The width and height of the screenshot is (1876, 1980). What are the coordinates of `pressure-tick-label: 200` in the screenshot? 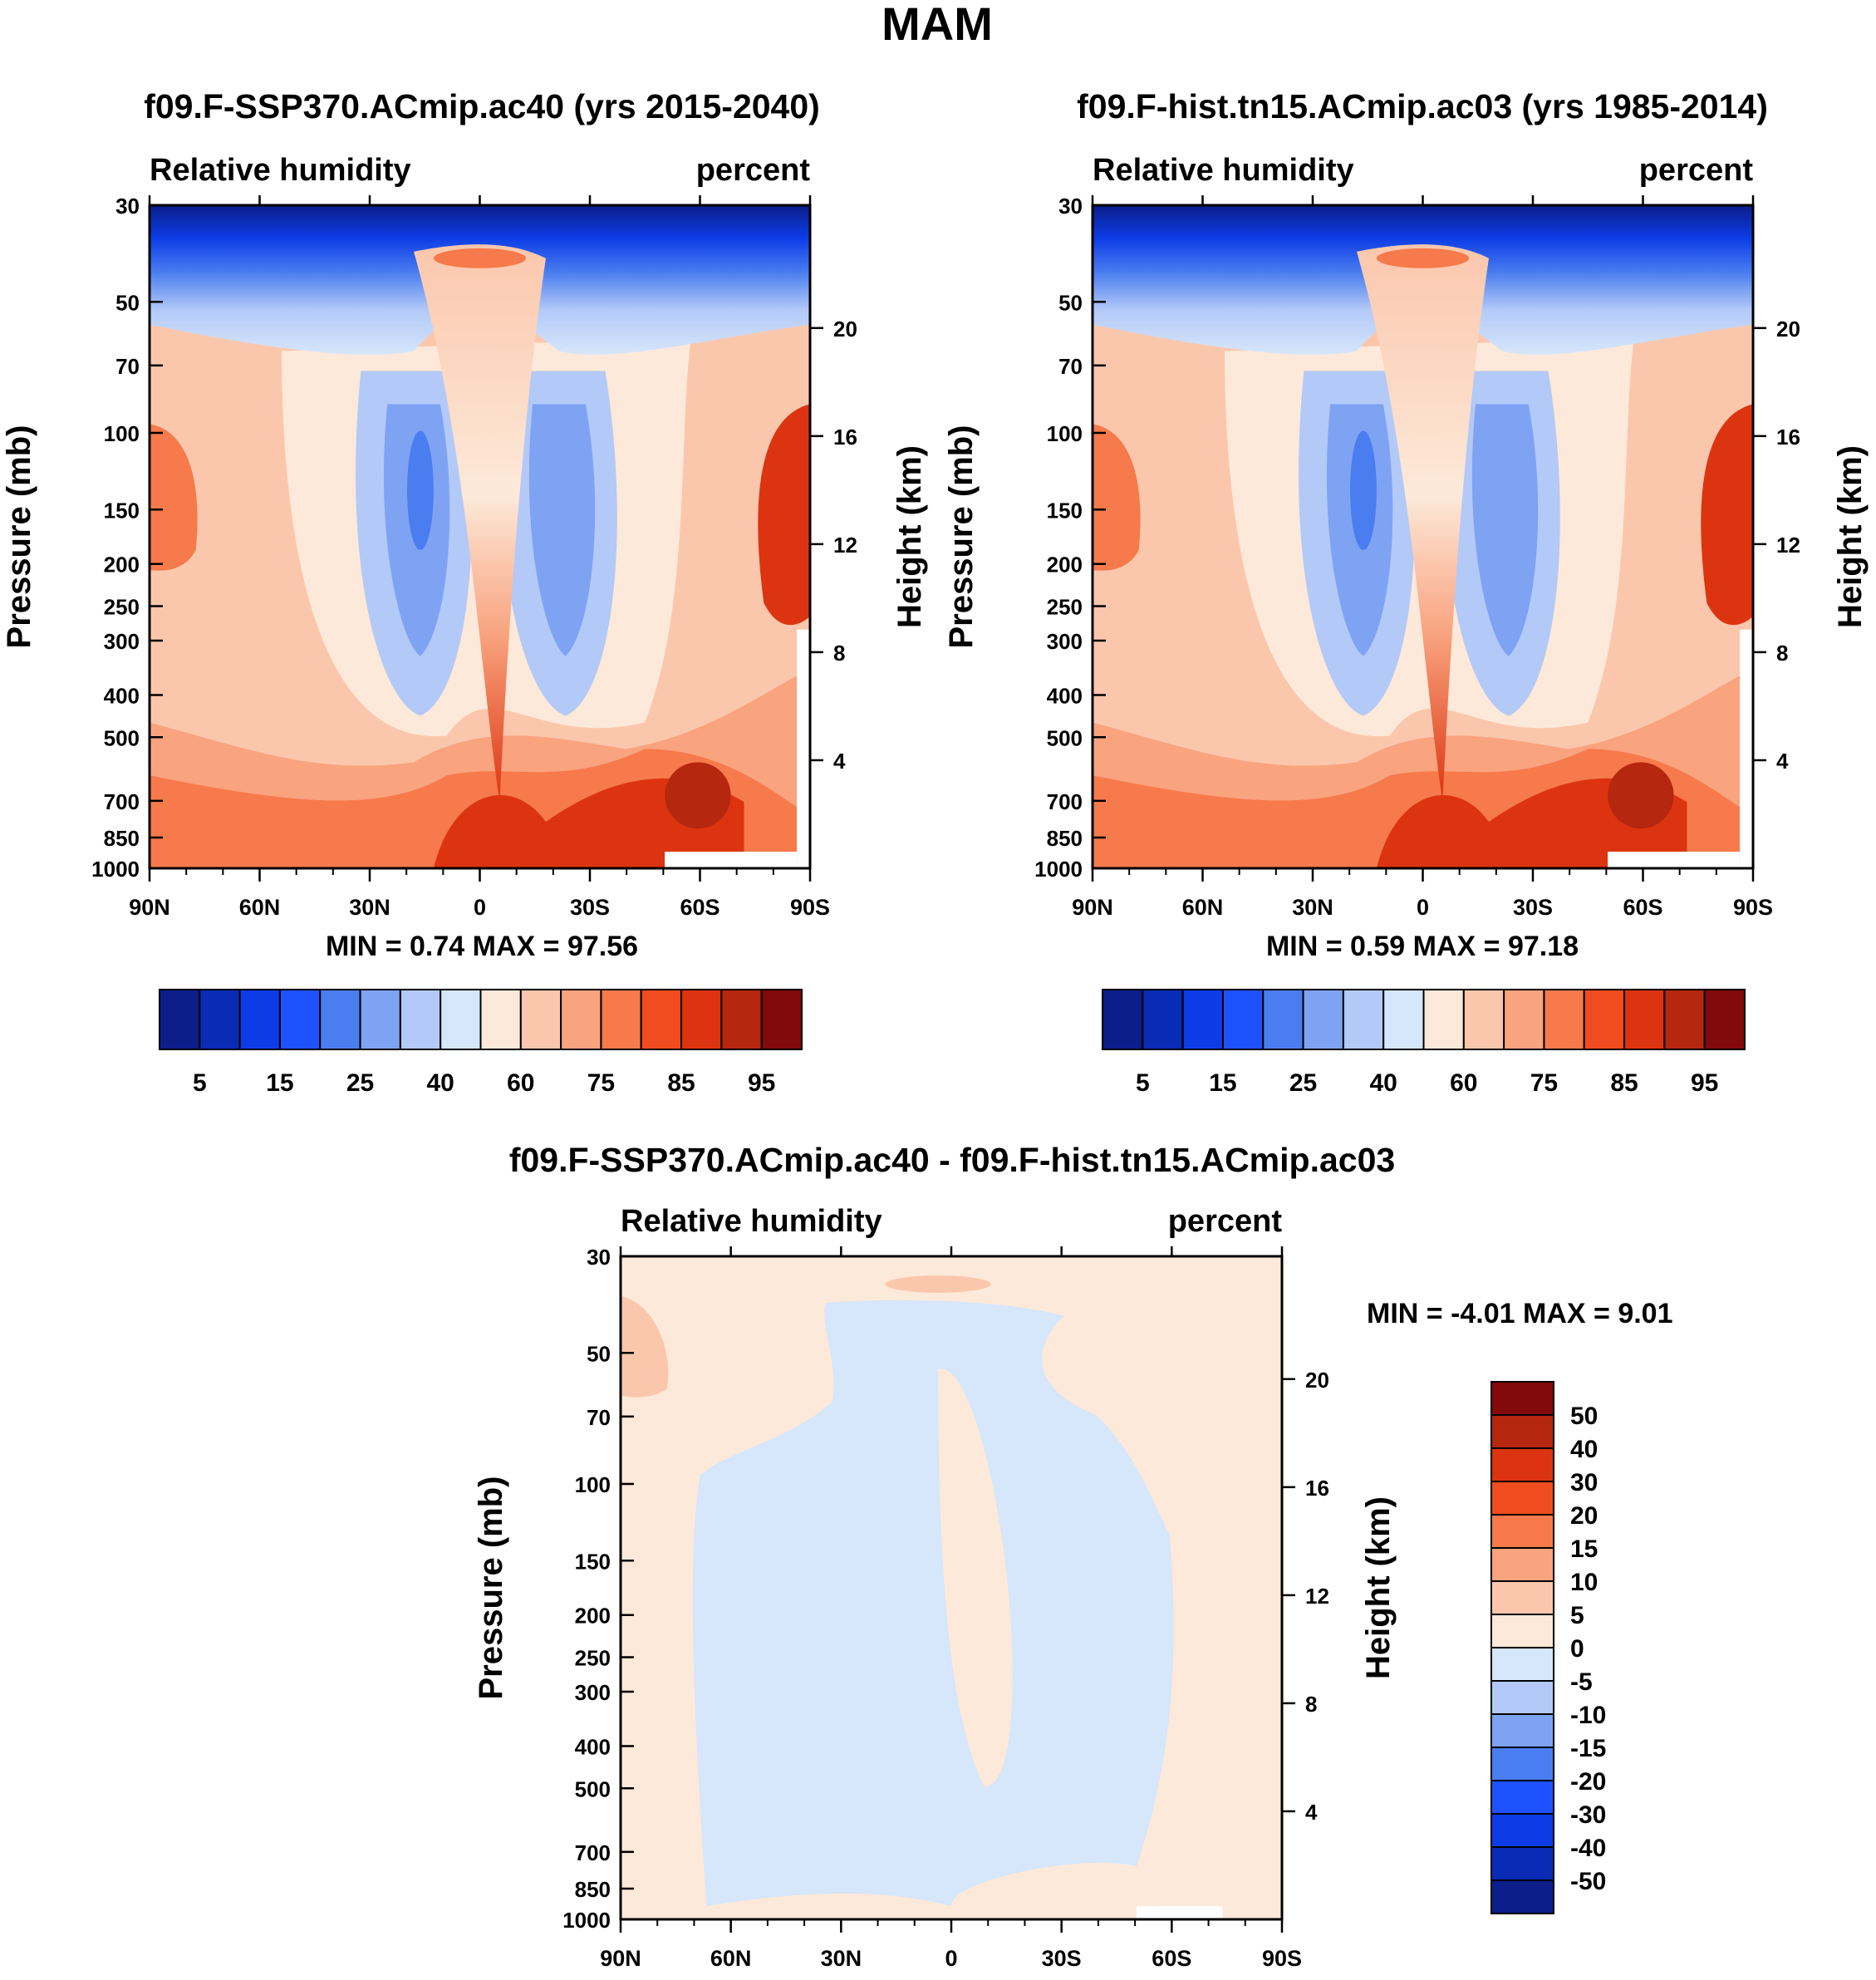 It's located at (1065, 565).